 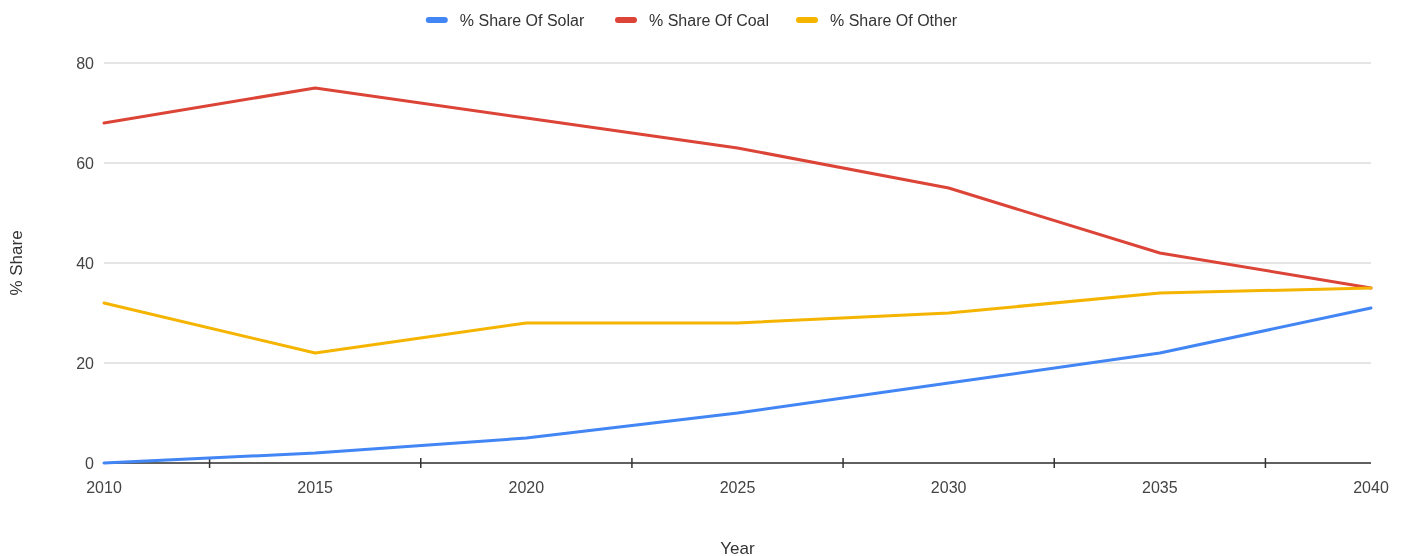 I want to click on y-tick-label: 0, so click(x=90, y=463).